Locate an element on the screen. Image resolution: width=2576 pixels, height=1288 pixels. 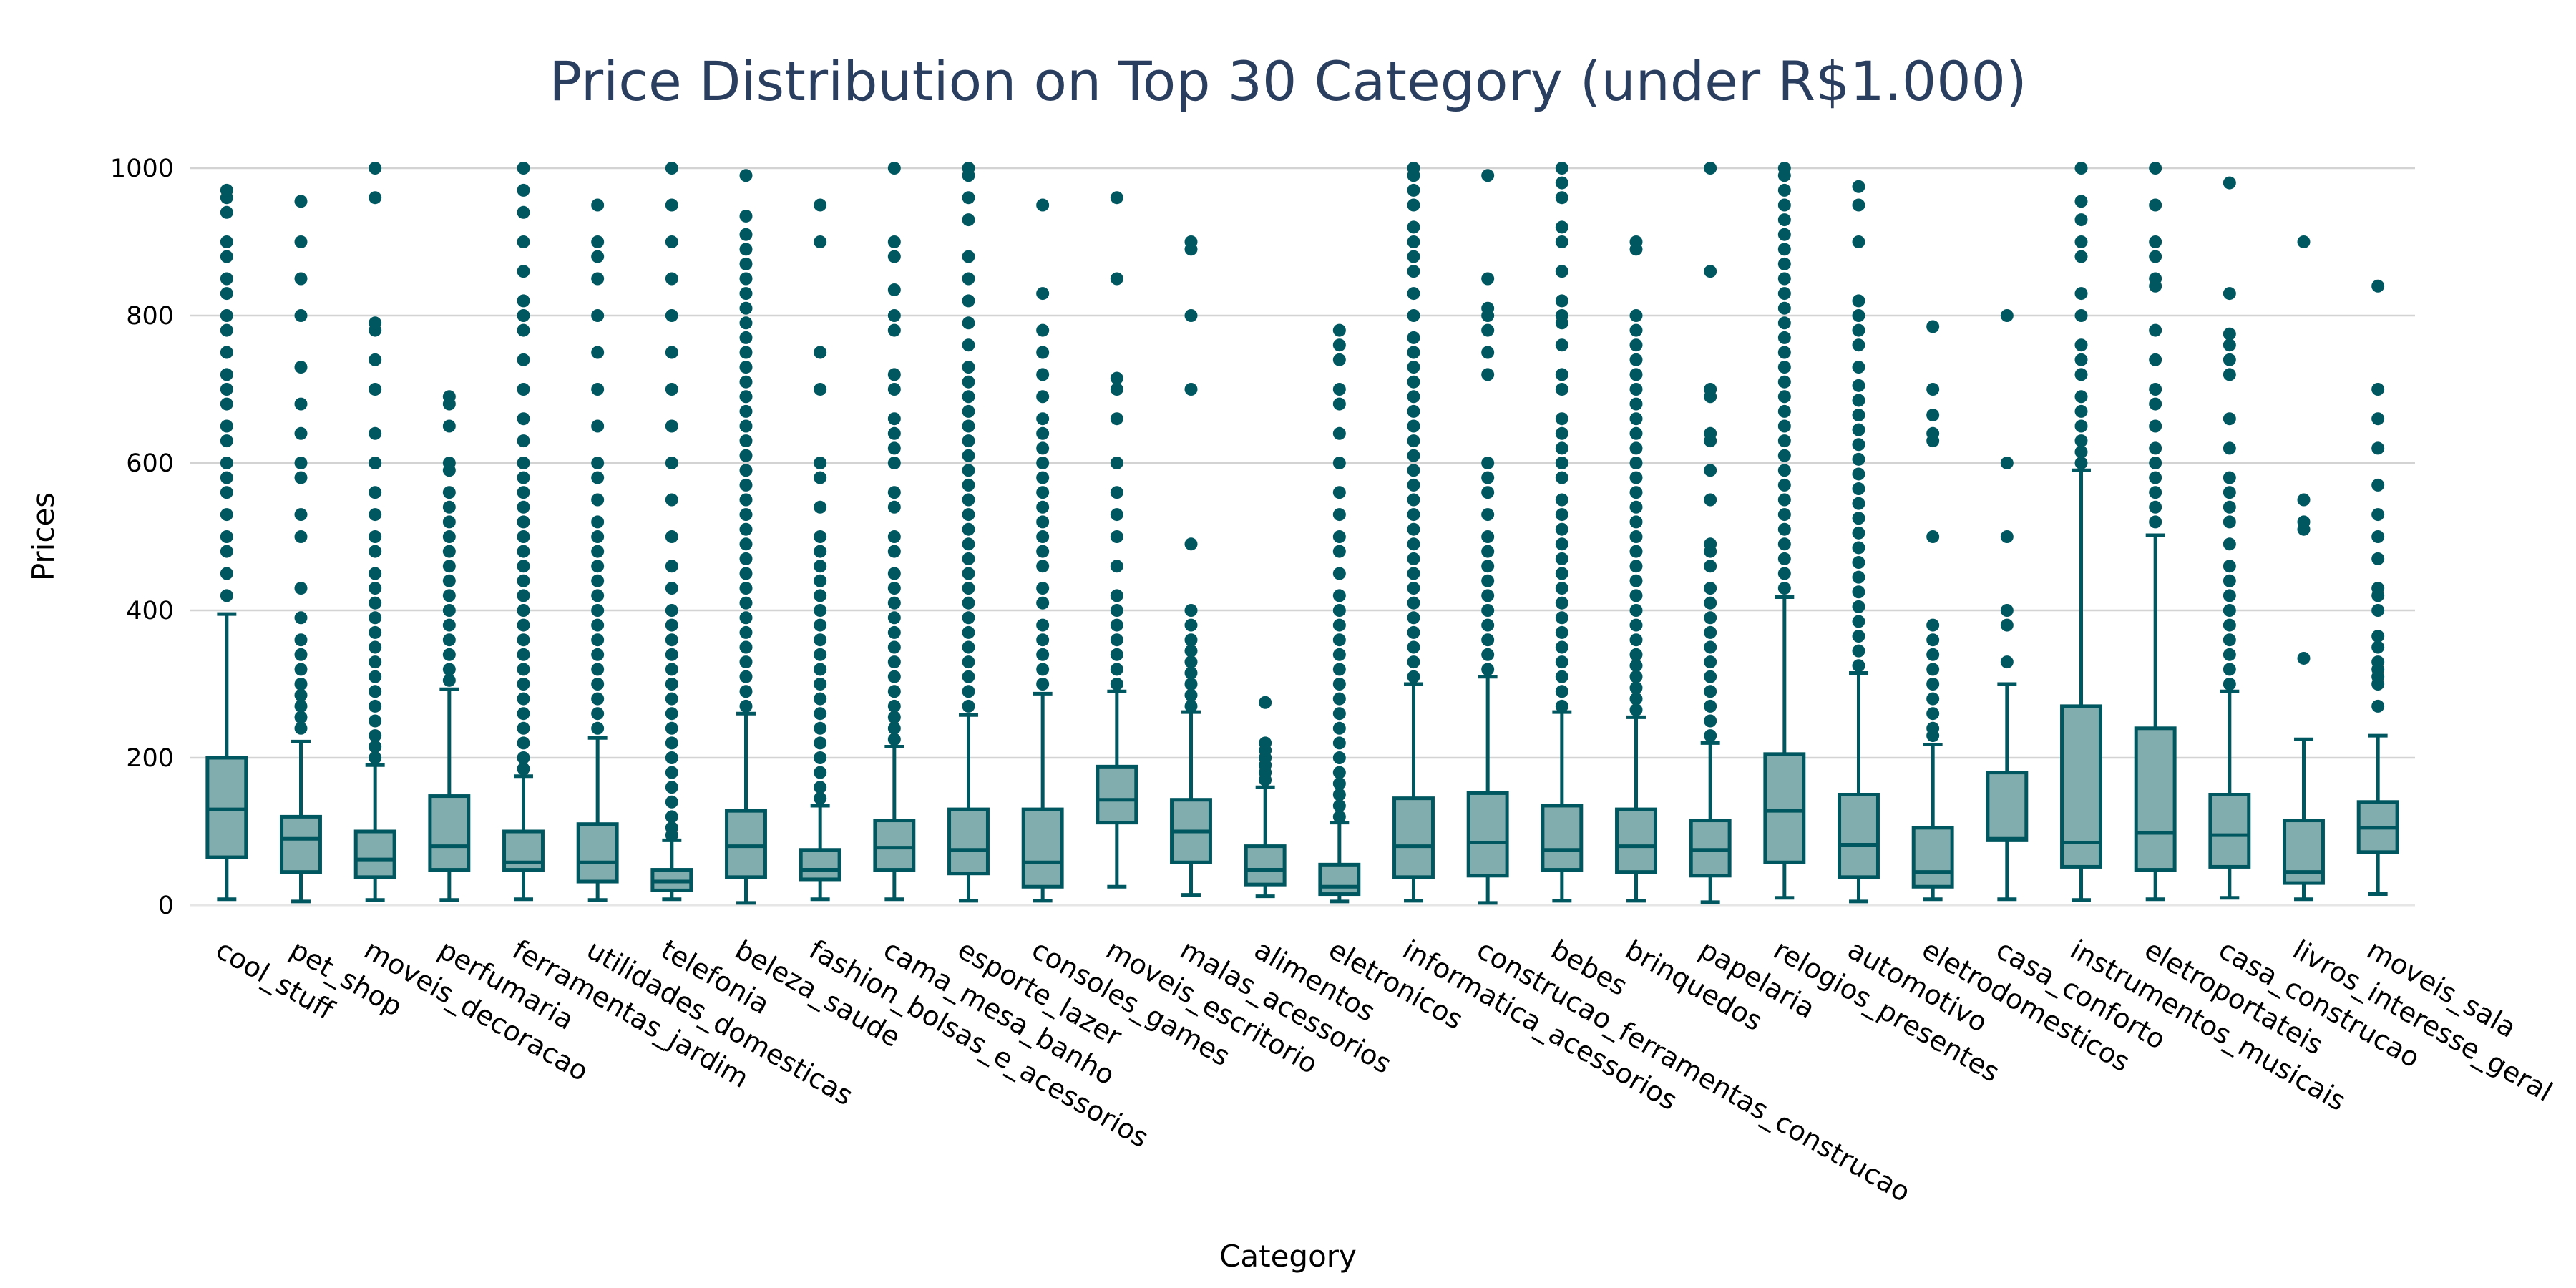
box-construcao_ferramentas_construcao is located at coordinates (1487, 537).